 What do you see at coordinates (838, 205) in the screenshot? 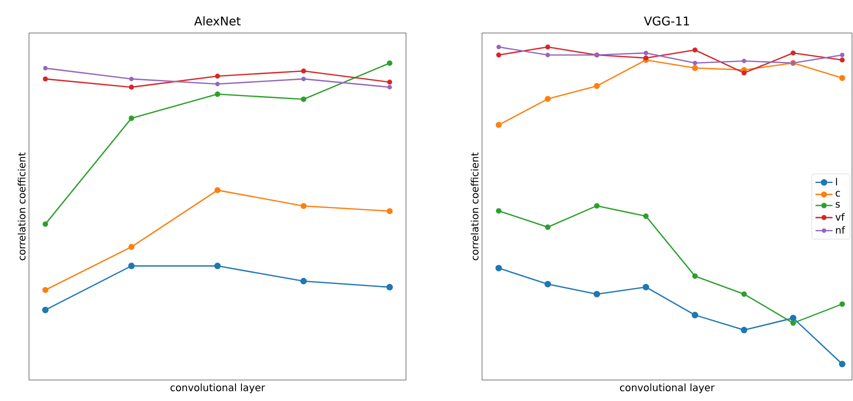
I see `legend-label: s` at bounding box center [838, 205].